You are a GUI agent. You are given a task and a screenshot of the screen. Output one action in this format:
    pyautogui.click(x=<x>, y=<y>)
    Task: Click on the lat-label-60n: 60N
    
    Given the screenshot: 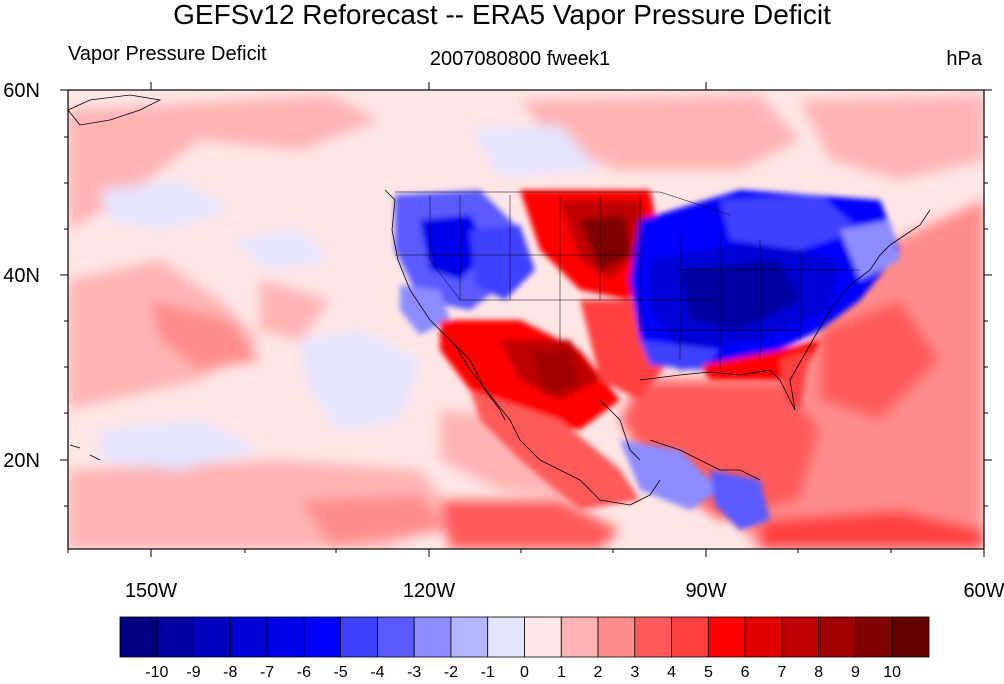 What is the action you would take?
    pyautogui.click(x=21, y=91)
    